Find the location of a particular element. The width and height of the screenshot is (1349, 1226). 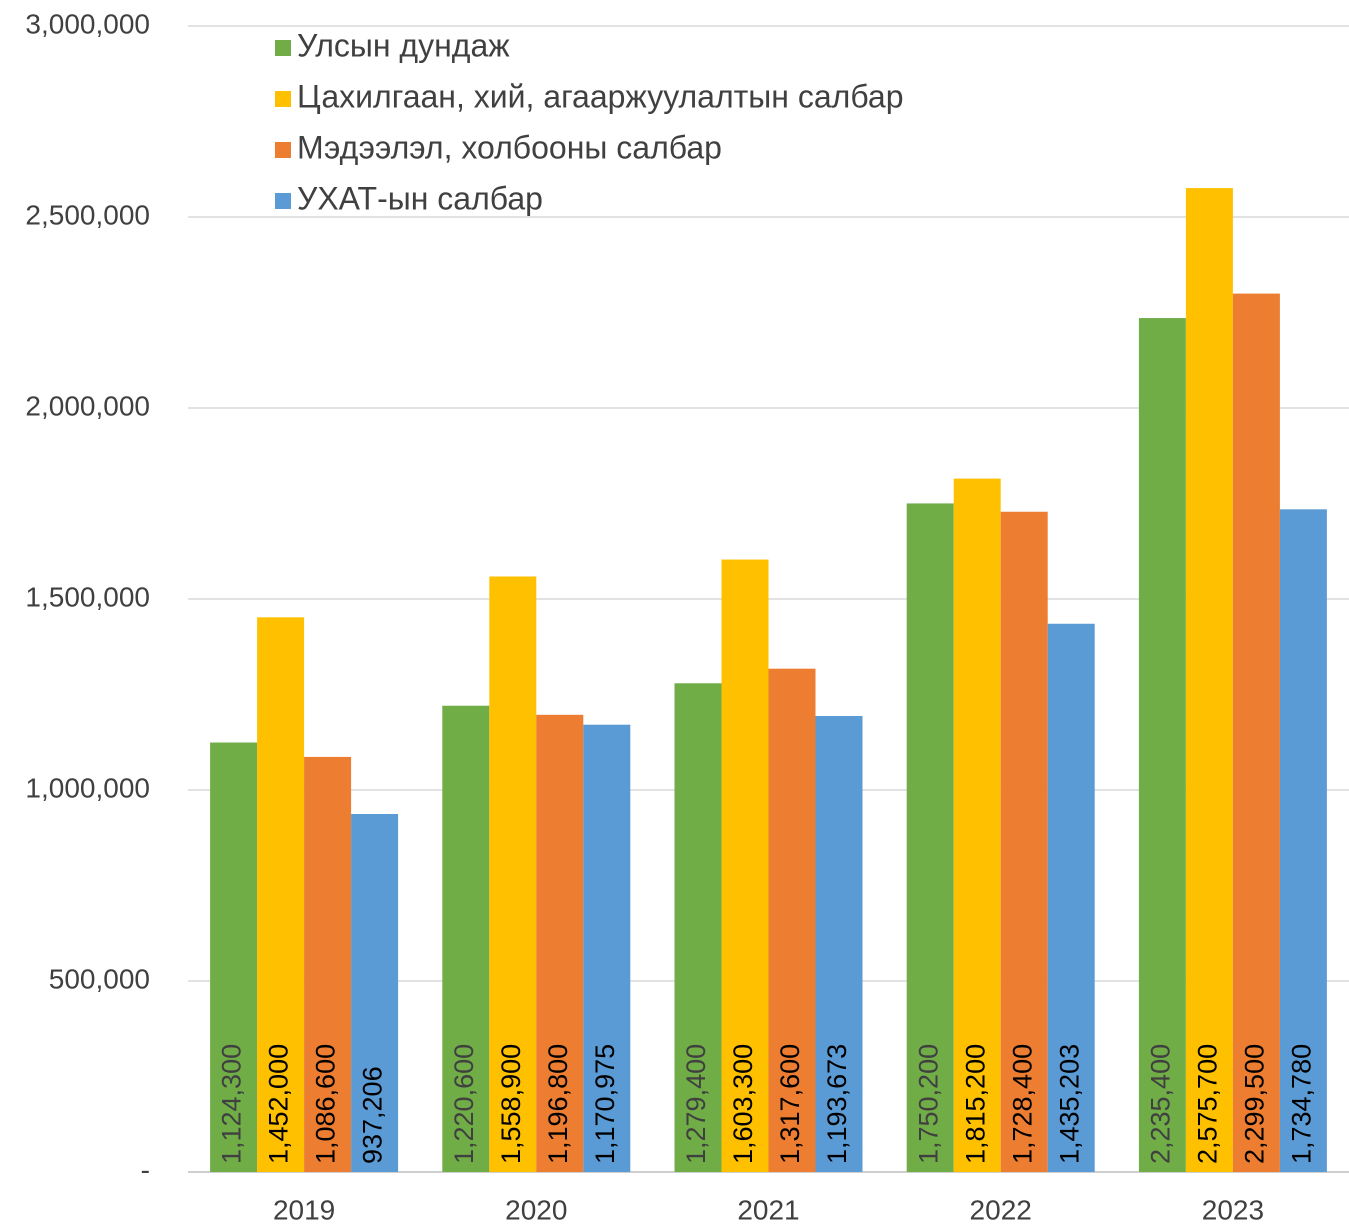

x-tick-label: 2020 is located at coordinates (536, 1209).